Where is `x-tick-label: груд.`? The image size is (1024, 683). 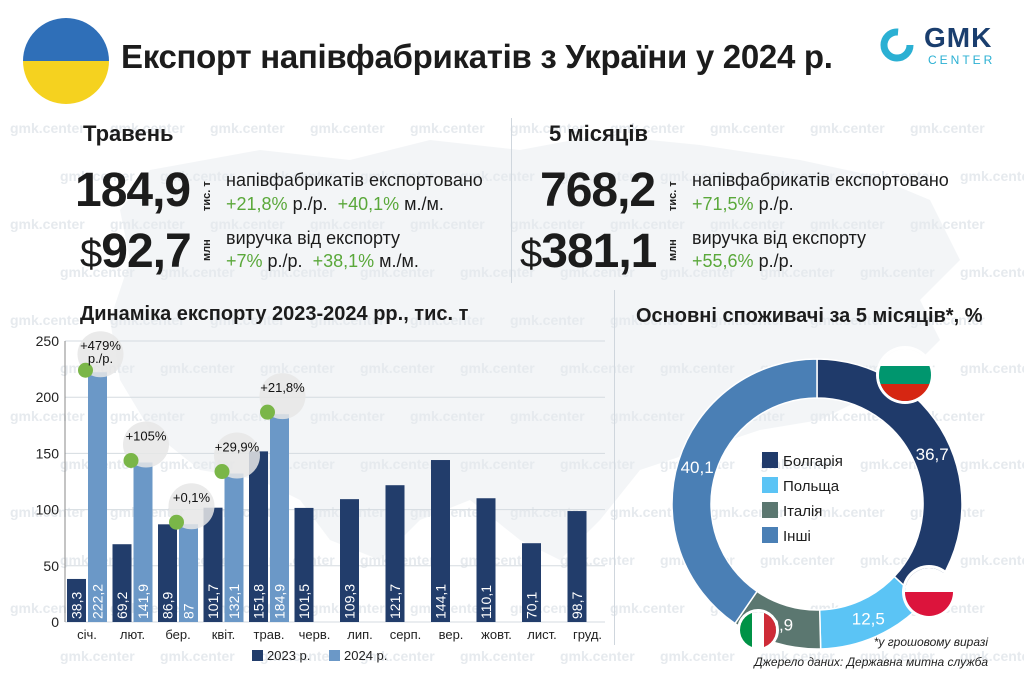 x-tick-label: груд. is located at coordinates (587, 634).